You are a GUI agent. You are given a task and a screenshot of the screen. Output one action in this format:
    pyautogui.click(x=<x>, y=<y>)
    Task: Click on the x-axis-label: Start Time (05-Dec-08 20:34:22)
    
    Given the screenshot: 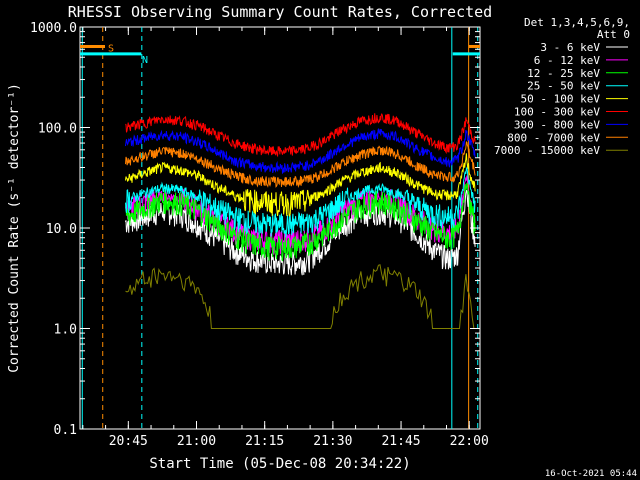 What is the action you would take?
    pyautogui.click(x=279, y=464)
    